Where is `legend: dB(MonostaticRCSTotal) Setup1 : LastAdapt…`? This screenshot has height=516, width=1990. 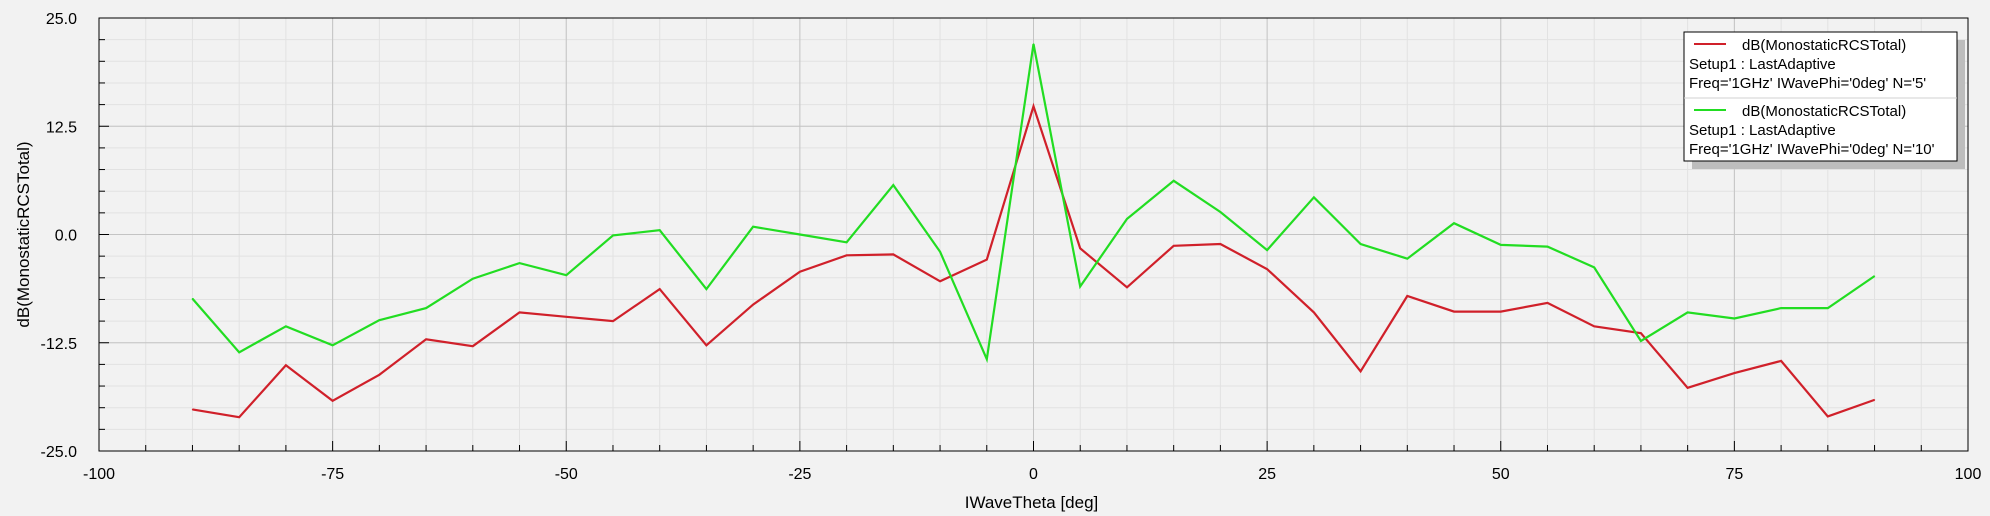
legend: dB(MonostaticRCSTotal) Setup1 : LastAdapt… is located at coordinates (1824, 100).